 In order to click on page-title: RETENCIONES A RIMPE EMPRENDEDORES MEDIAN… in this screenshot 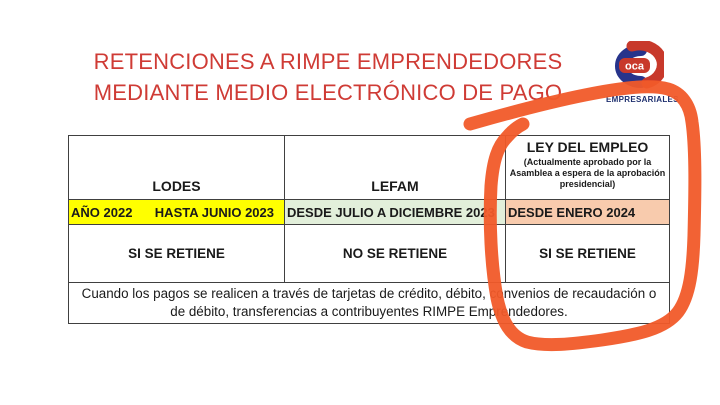, I will do `click(328, 77)`.